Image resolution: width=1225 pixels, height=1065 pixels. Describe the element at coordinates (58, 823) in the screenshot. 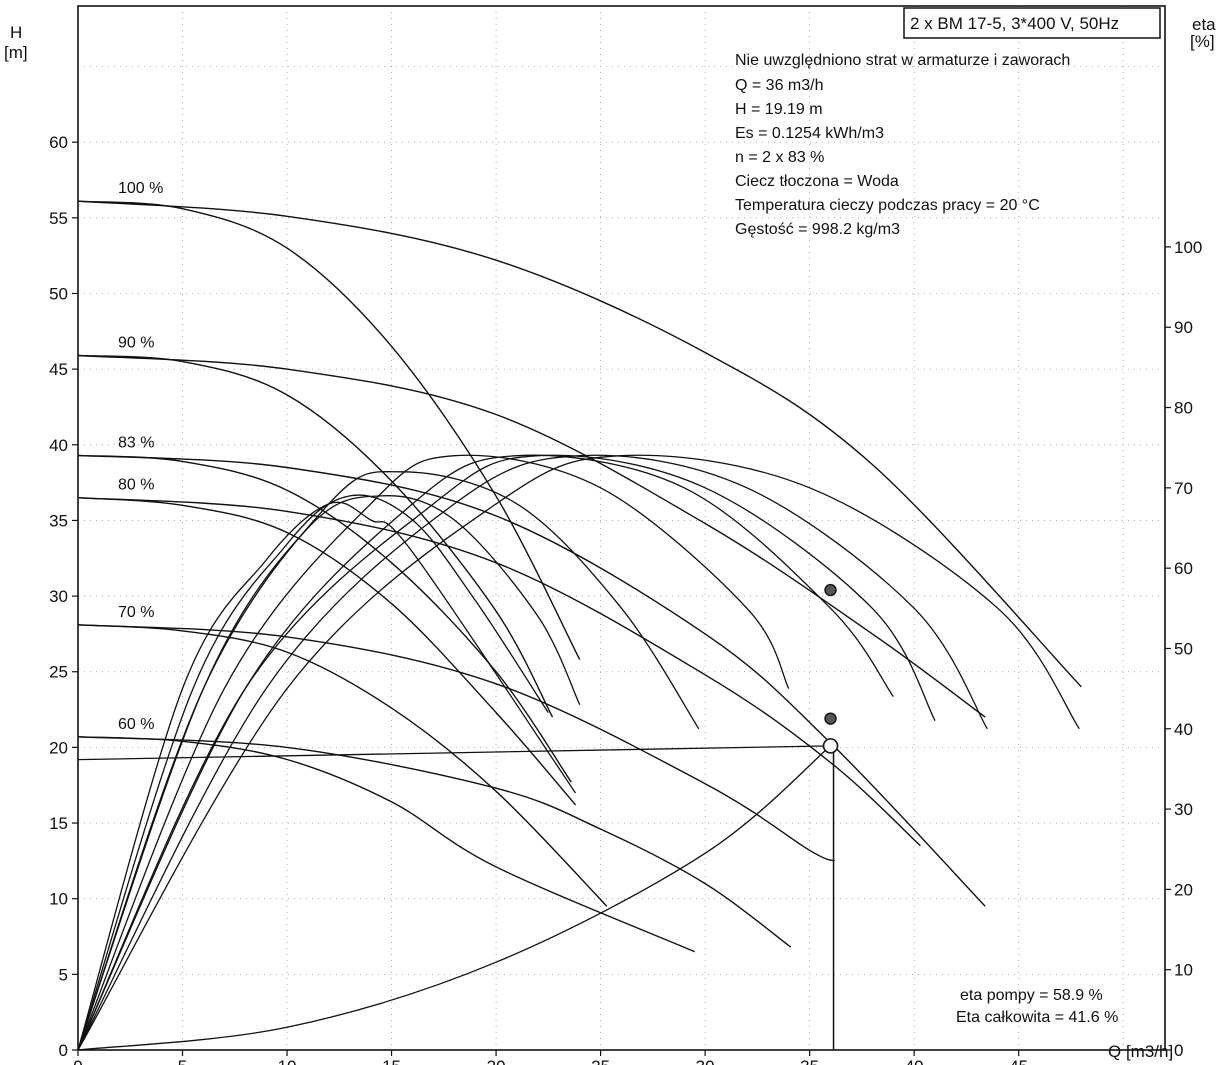

I see `y-tick-label: 15` at that location.